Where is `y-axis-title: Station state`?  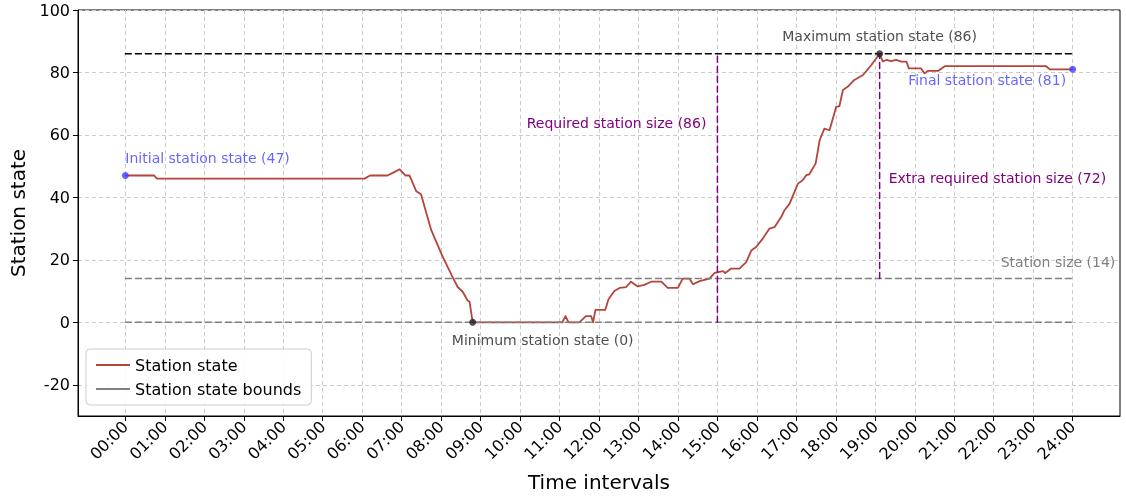 y-axis-title: Station state is located at coordinates (18, 213).